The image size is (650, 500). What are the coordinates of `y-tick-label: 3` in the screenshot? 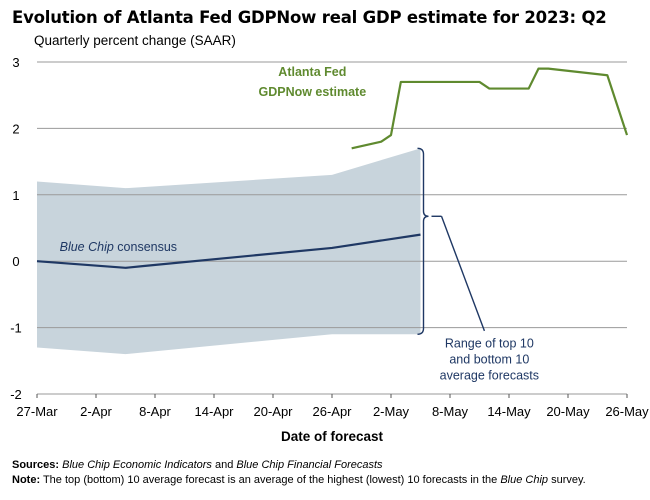 It's located at (15, 62).